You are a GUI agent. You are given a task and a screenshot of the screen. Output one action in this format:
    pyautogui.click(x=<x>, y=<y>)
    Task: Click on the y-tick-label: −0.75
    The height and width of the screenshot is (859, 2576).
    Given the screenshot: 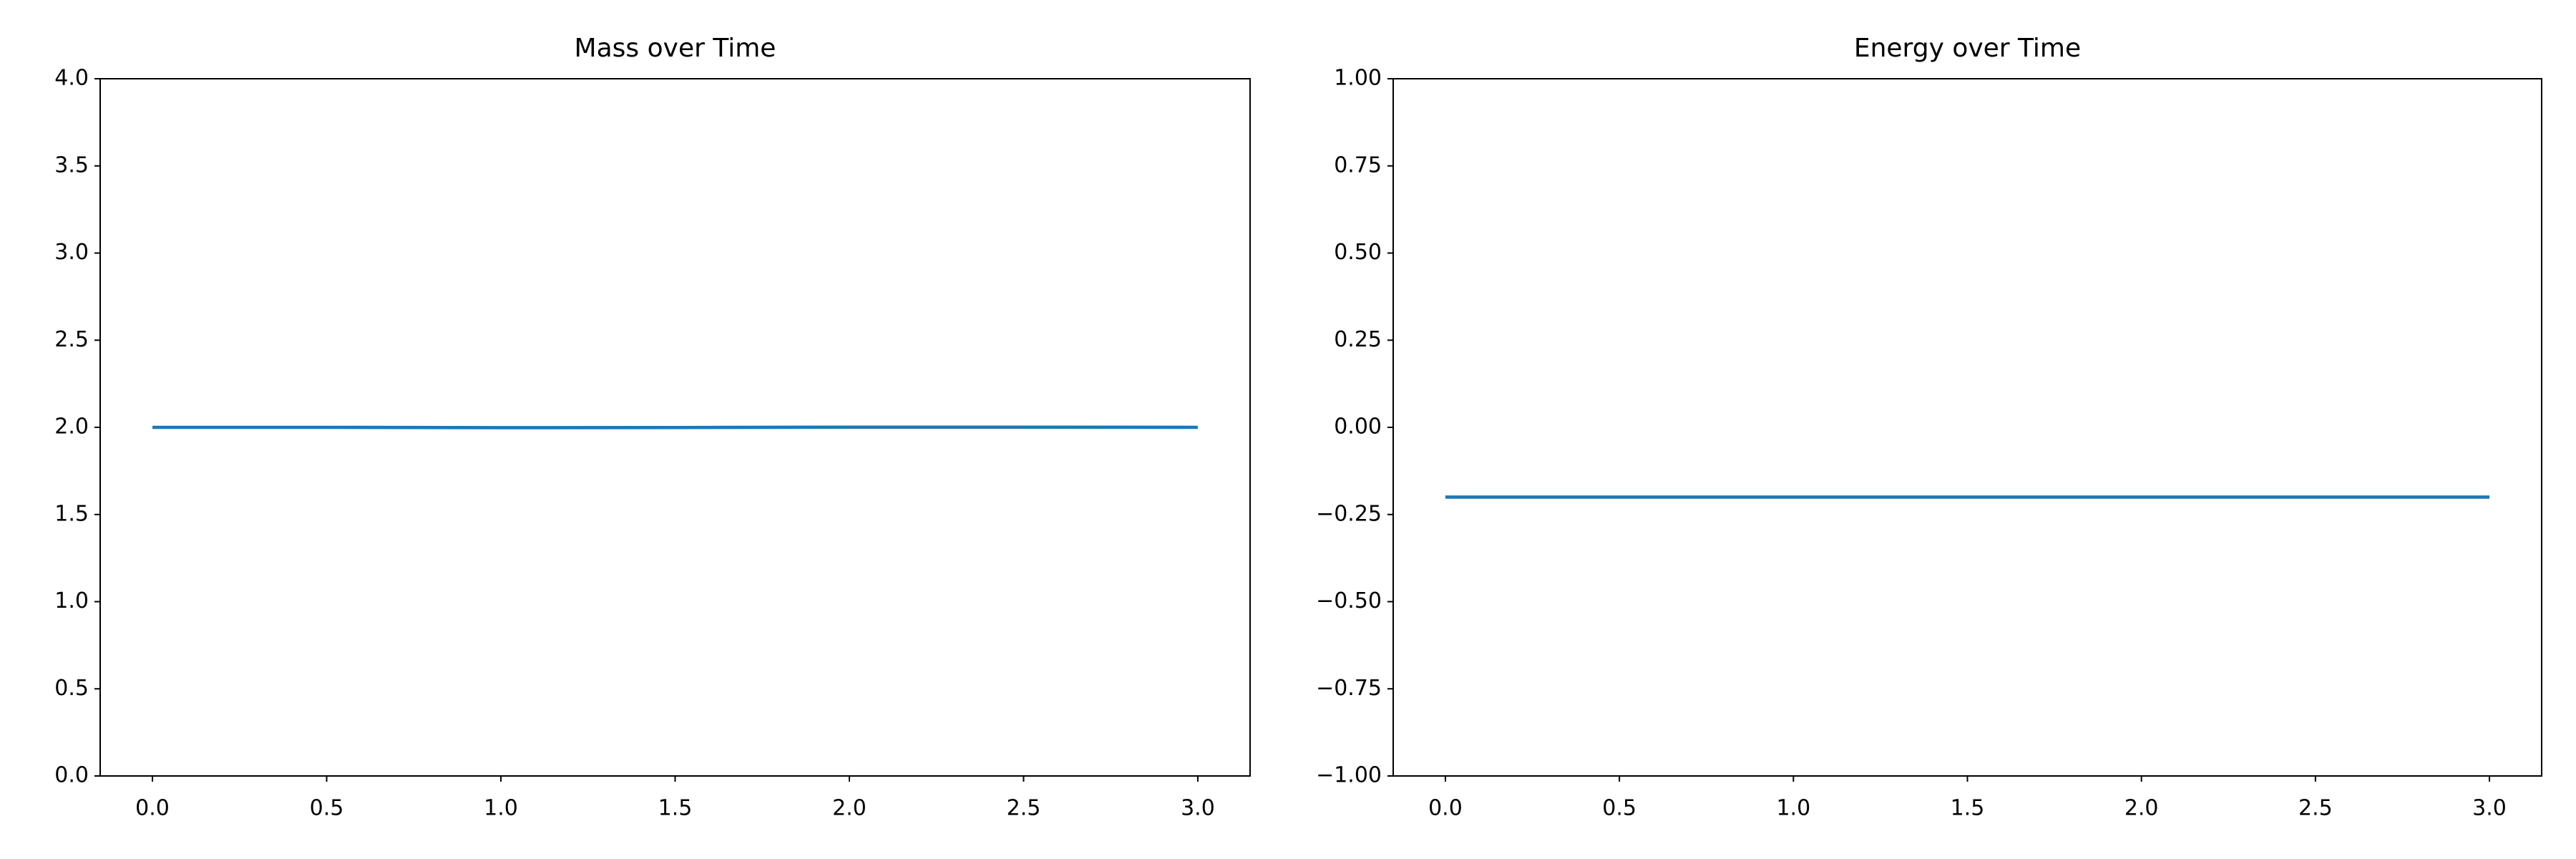 What is the action you would take?
    pyautogui.click(x=1349, y=688)
    